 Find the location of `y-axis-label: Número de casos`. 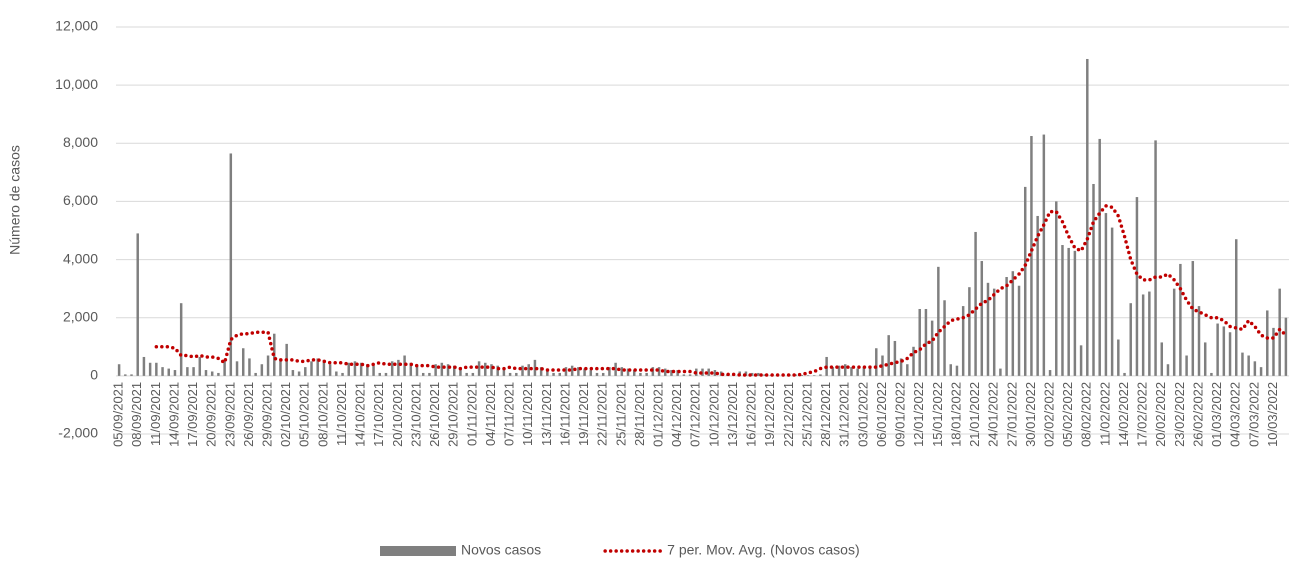

y-axis-label: Número de casos is located at coordinates (15, 200).